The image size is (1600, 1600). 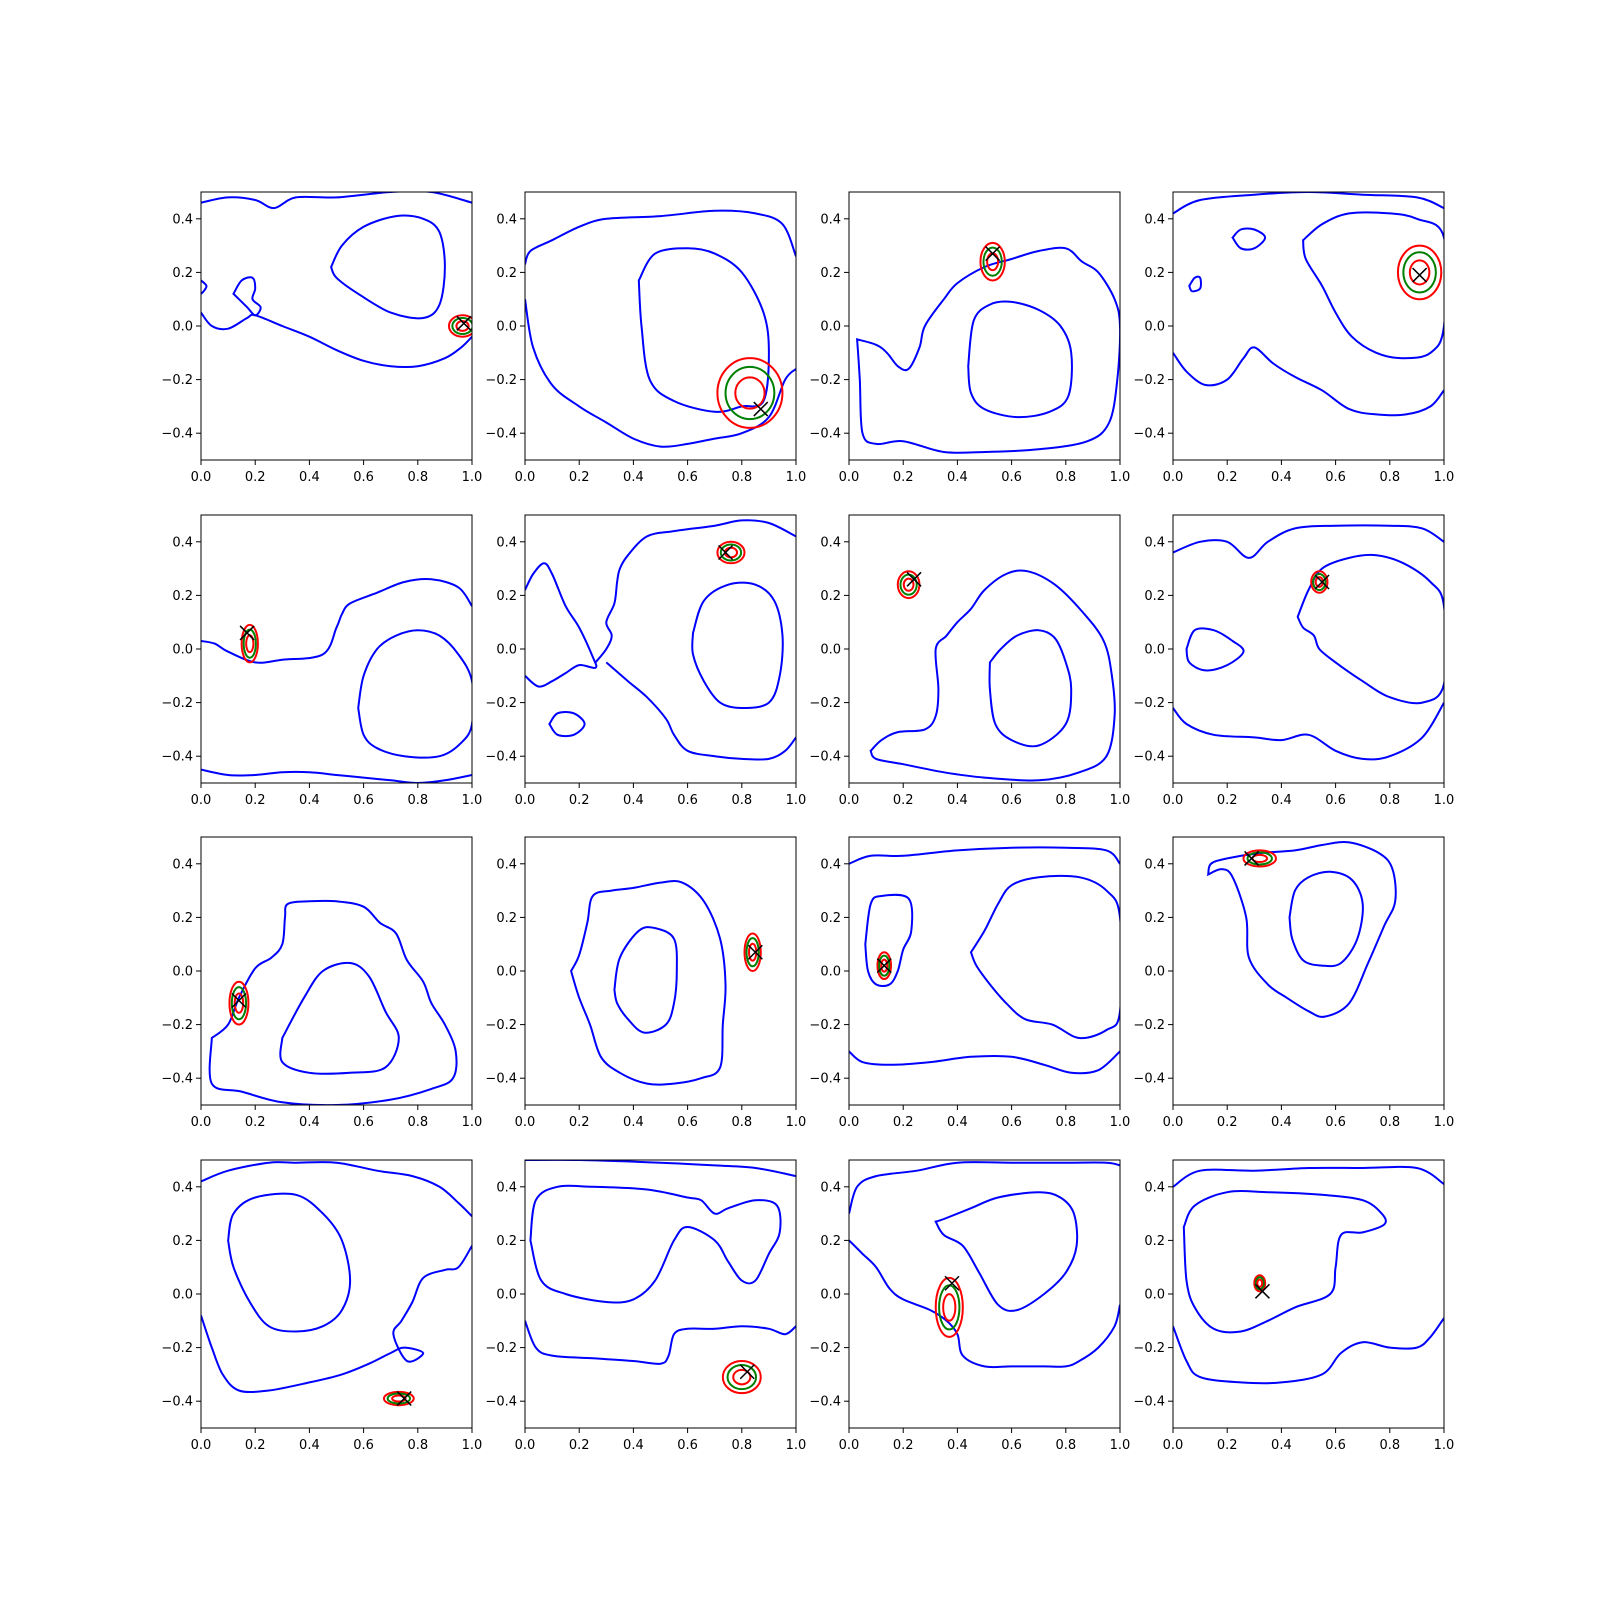 I want to click on subplot-13: 0.0 0.2 0.4 0.6 0.8 1.0 −0.4 −0.2 0.0 0.2 0.4, so click(x=322, y=1306).